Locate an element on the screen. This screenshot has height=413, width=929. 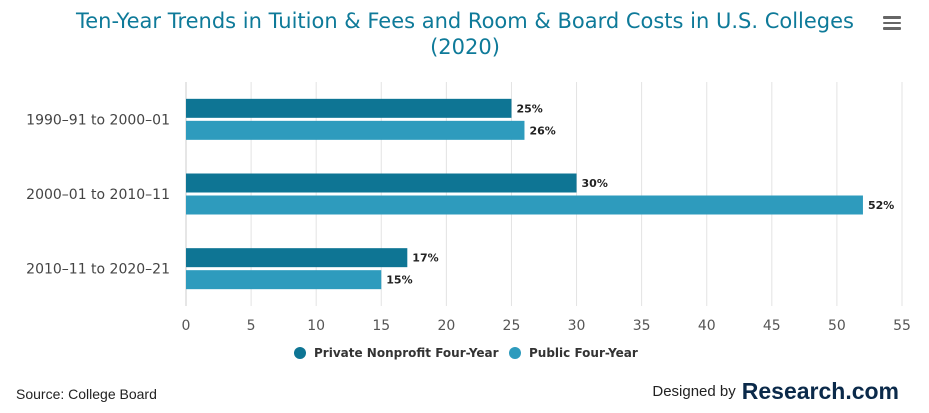
legend-label: Public Four-Year is located at coordinates (583, 353).